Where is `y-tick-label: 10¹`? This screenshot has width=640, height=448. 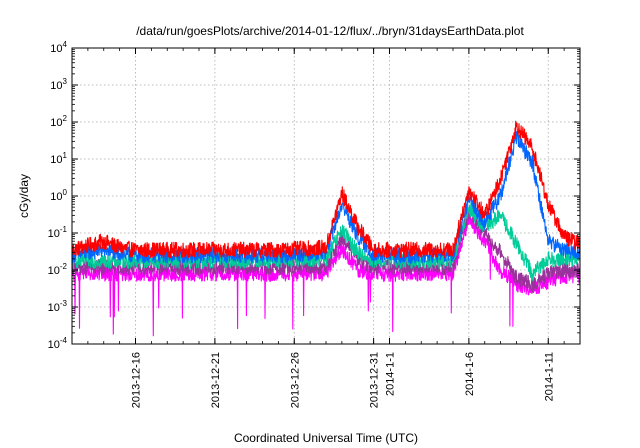
y-tick-label: 10¹ is located at coordinates (58, 158).